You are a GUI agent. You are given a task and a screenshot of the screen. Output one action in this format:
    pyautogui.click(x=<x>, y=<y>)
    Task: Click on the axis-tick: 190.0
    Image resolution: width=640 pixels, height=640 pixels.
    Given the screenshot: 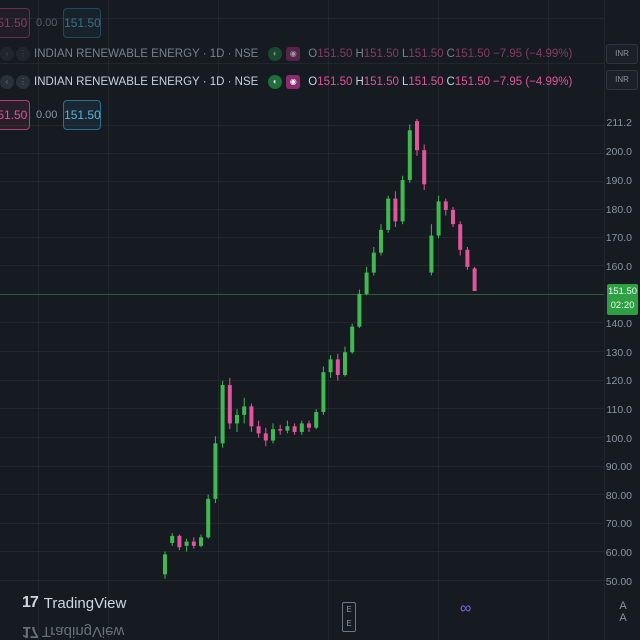 What is the action you would take?
    pyautogui.click(x=618, y=181)
    